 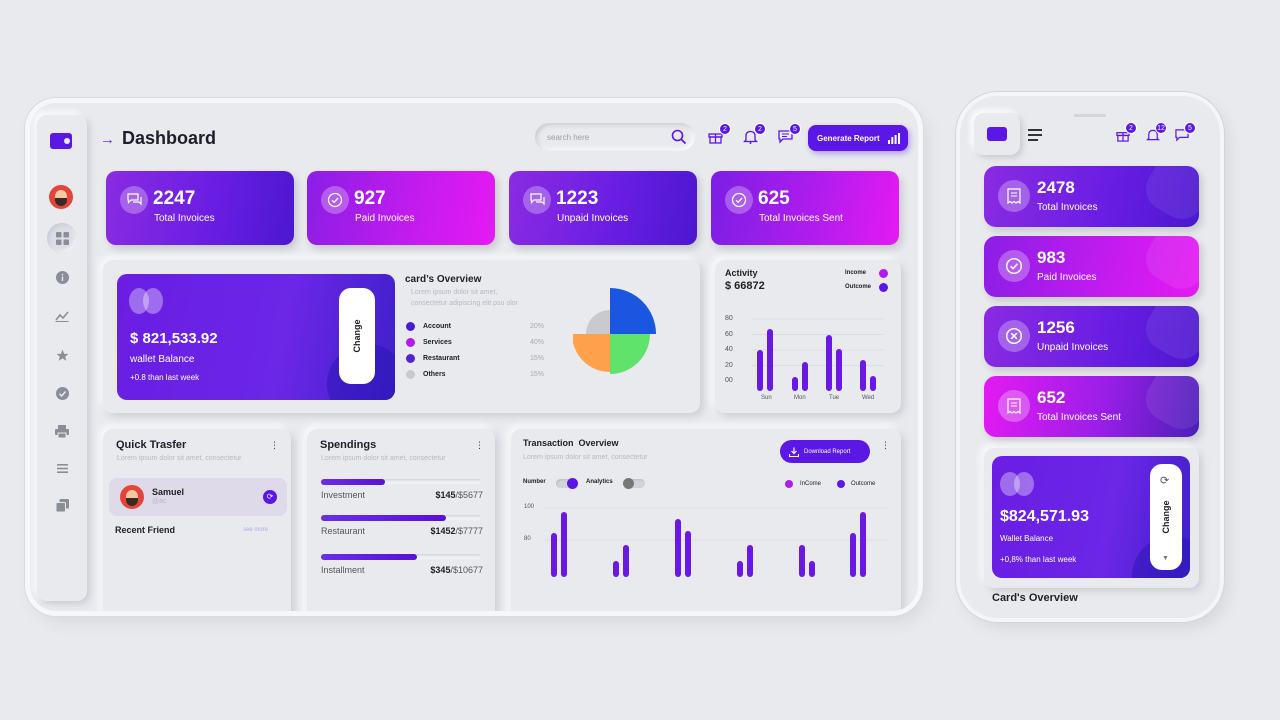 I want to click on refresh-icon: ⟳, so click(x=1165, y=481).